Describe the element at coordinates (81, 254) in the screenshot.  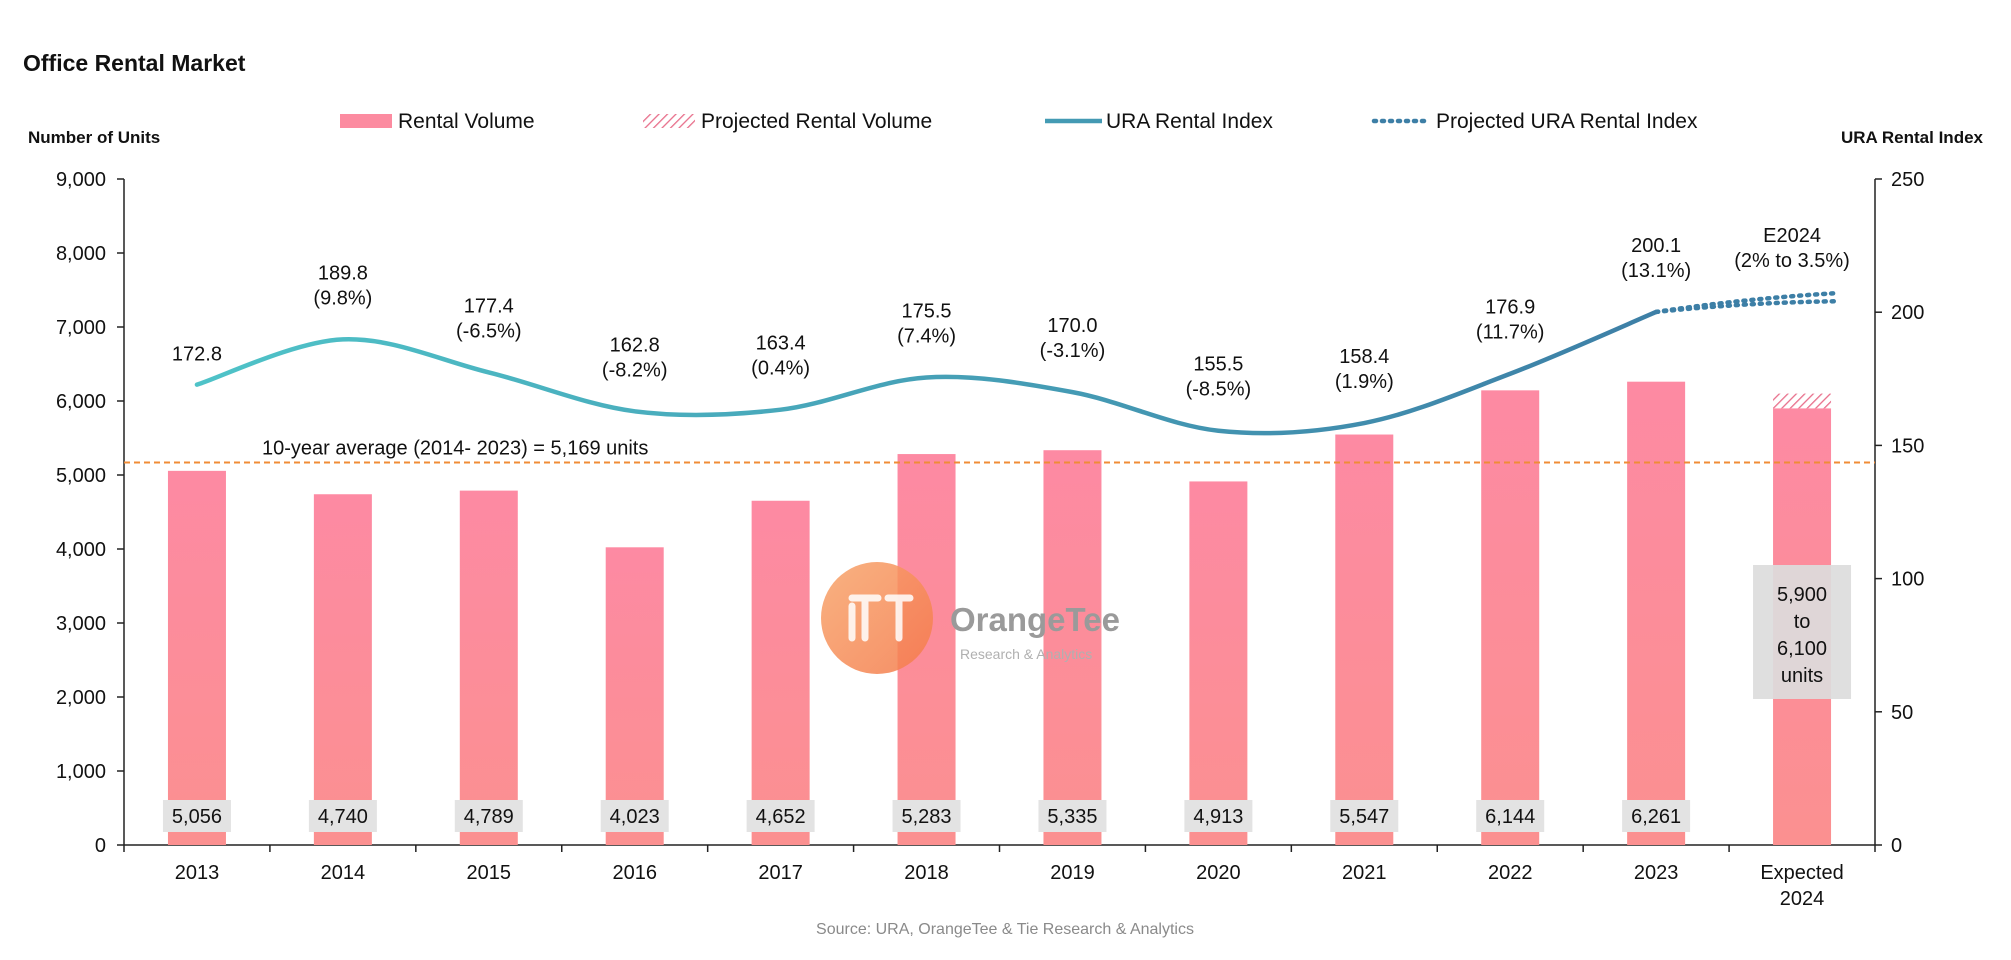
I see `y-tick-label: 8,000` at that location.